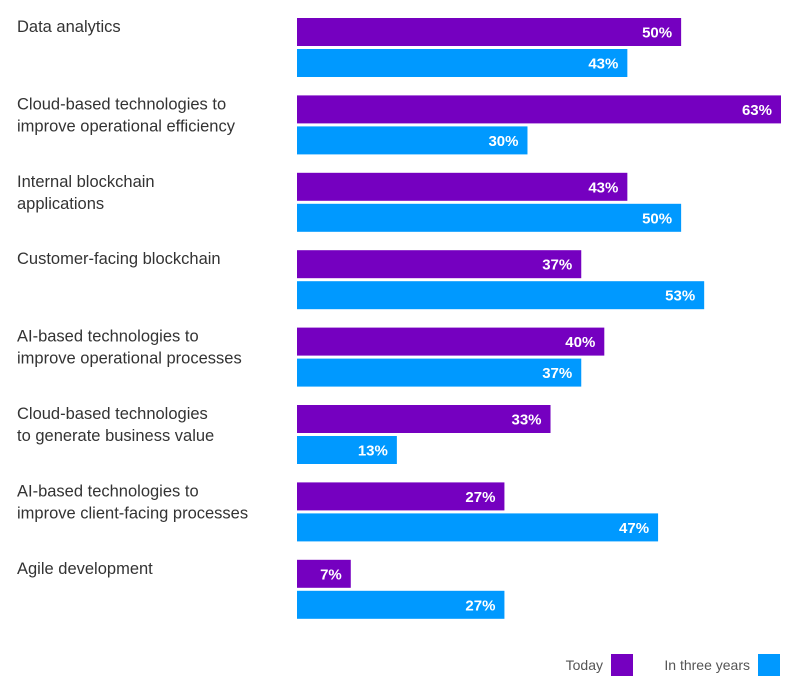 This screenshot has width=794, height=683. I want to click on category-label: Agile development, so click(85, 569).